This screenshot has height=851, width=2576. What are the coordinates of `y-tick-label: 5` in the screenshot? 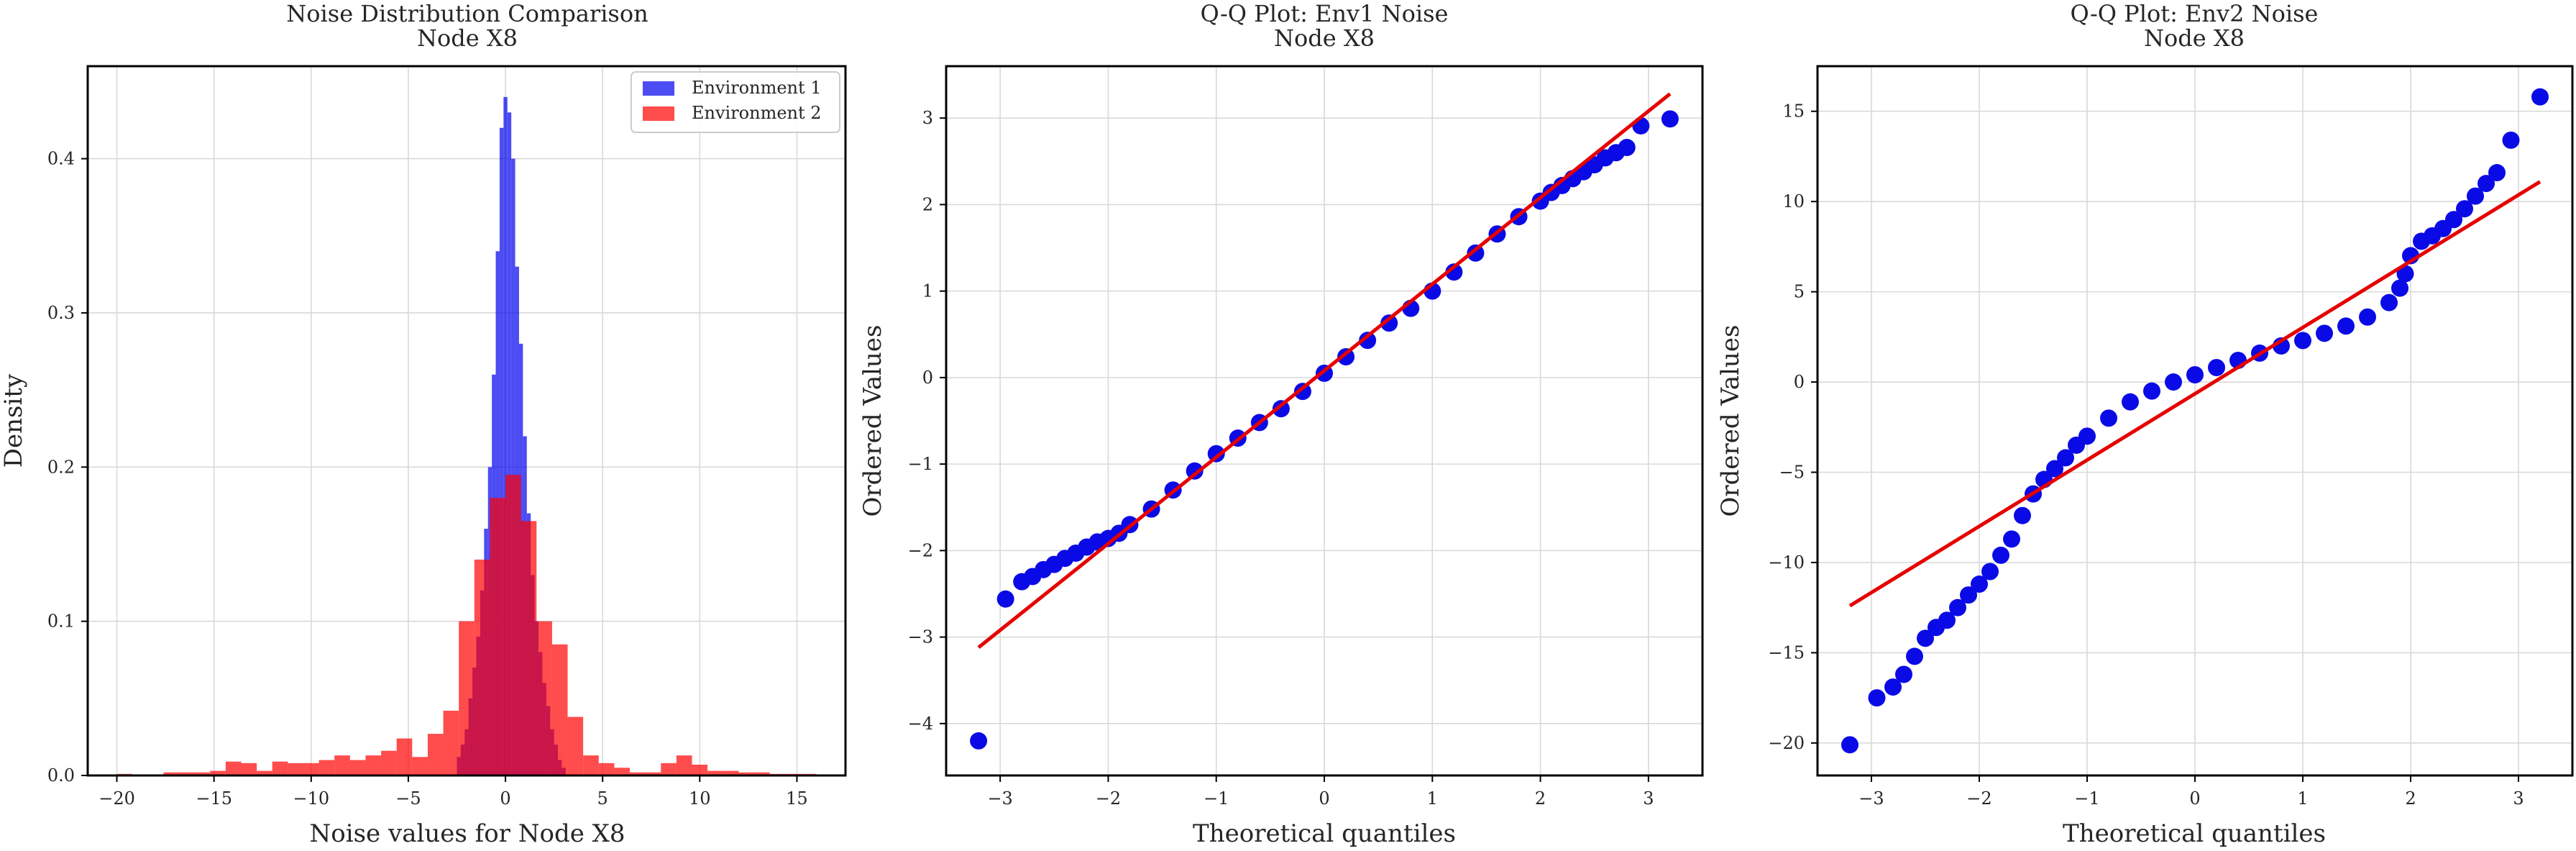 It's located at (1799, 292).